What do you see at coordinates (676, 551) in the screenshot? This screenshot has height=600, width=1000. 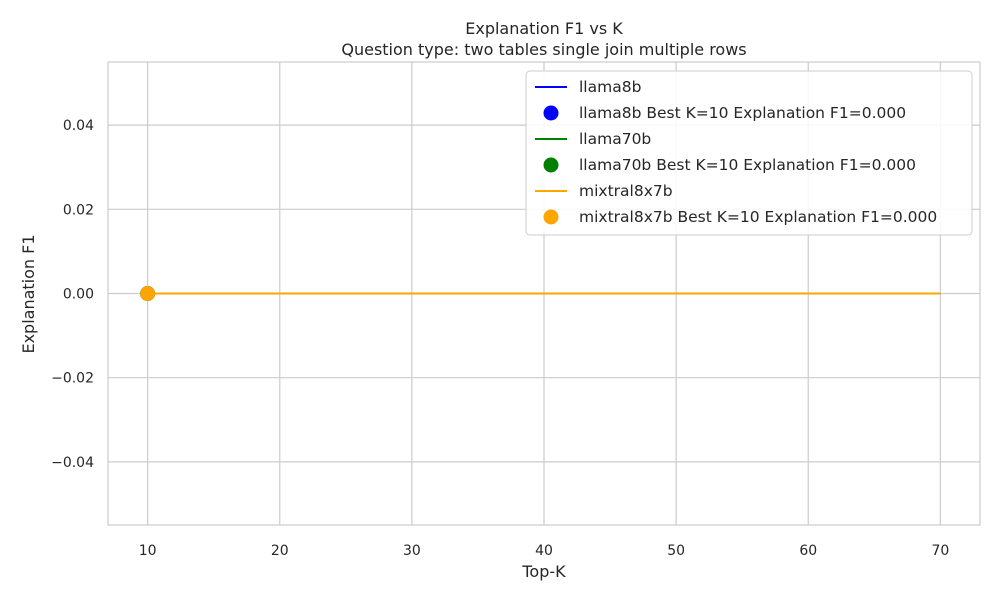 I see `x-tick-label: 50` at bounding box center [676, 551].